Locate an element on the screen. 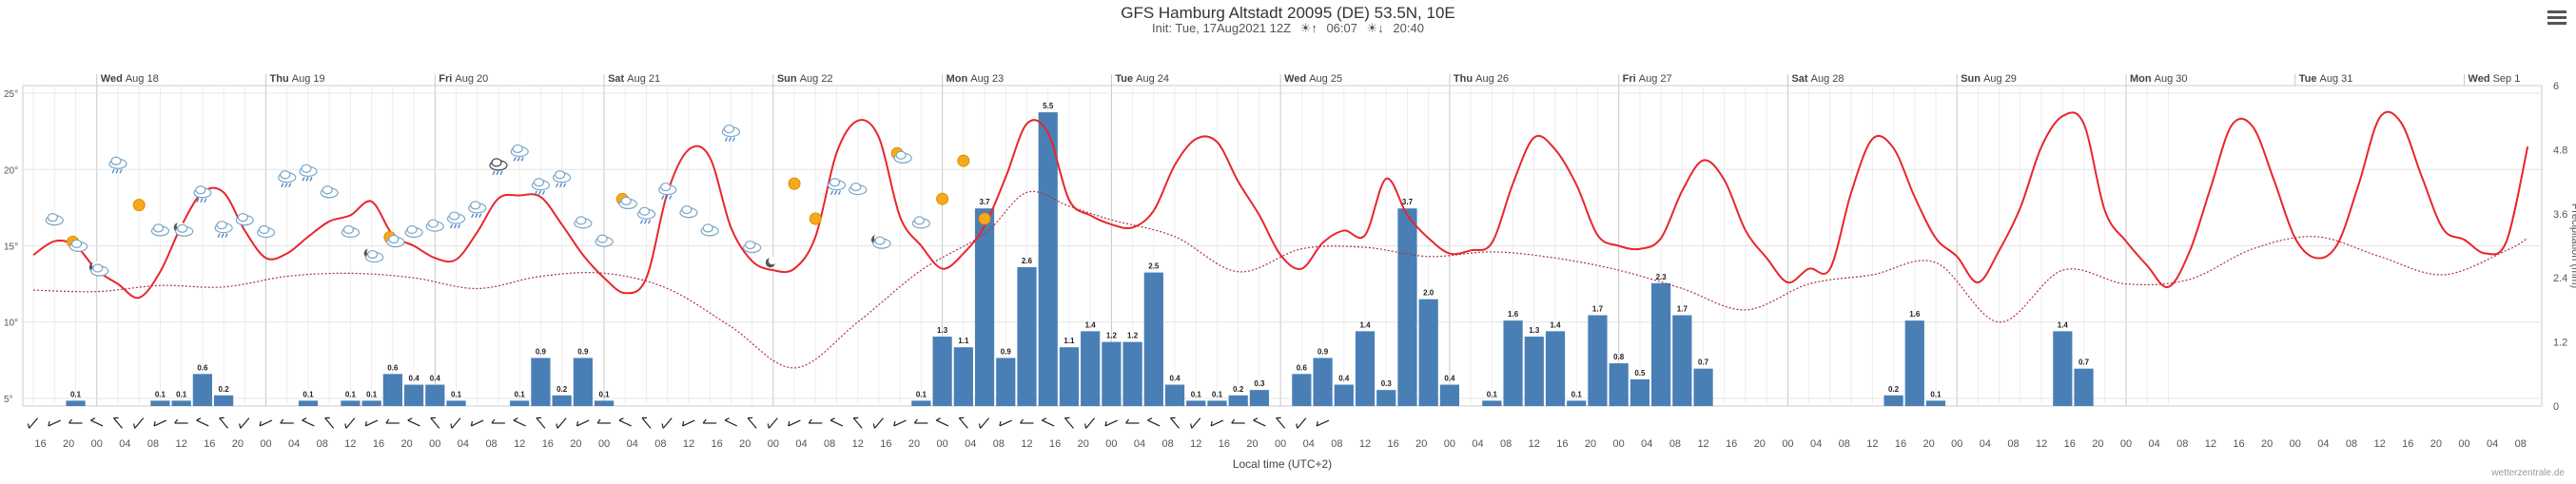 This screenshot has width=2576, height=484. moon-cloud-icon is located at coordinates (881, 241).